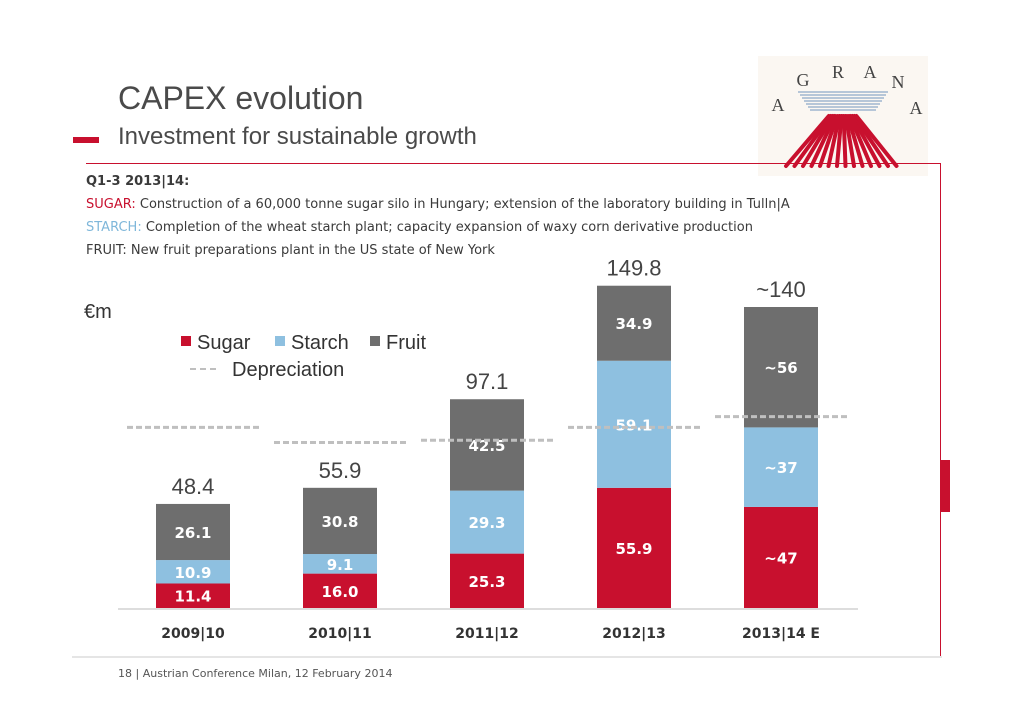  What do you see at coordinates (303, 356) in the screenshot?
I see `legend: Sugar Starch Fruit Depreciation` at bounding box center [303, 356].